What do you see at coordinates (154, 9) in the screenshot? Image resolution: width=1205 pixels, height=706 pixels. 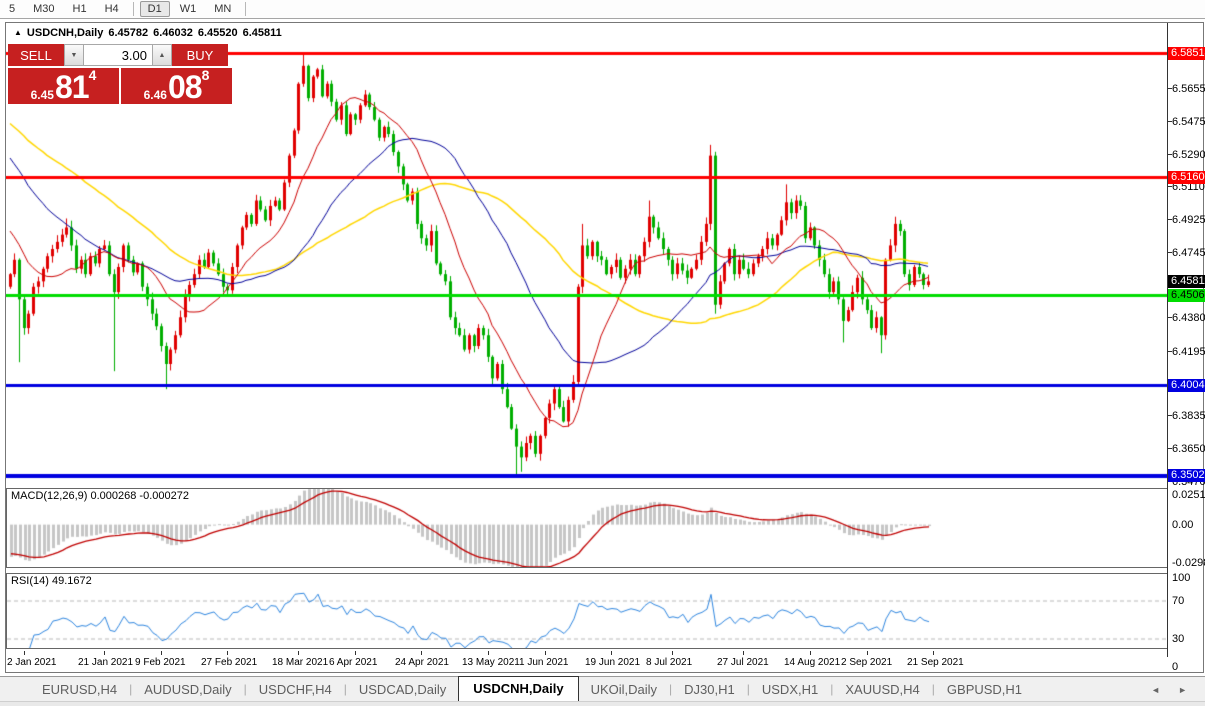 I see `timeframe-button-d1: D1` at bounding box center [154, 9].